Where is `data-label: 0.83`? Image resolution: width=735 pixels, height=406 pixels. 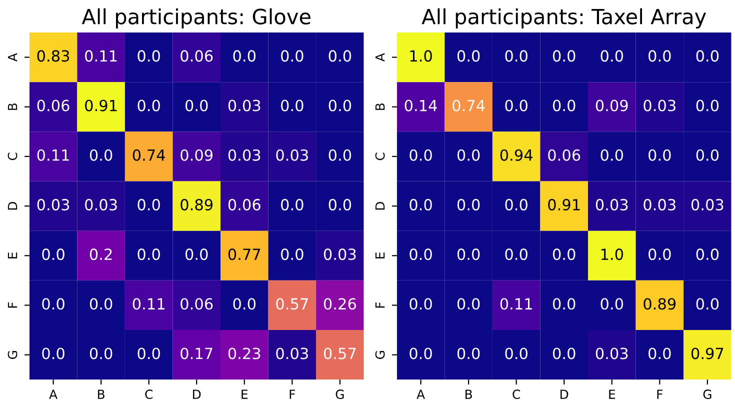
data-label: 0.83 is located at coordinates (53, 56).